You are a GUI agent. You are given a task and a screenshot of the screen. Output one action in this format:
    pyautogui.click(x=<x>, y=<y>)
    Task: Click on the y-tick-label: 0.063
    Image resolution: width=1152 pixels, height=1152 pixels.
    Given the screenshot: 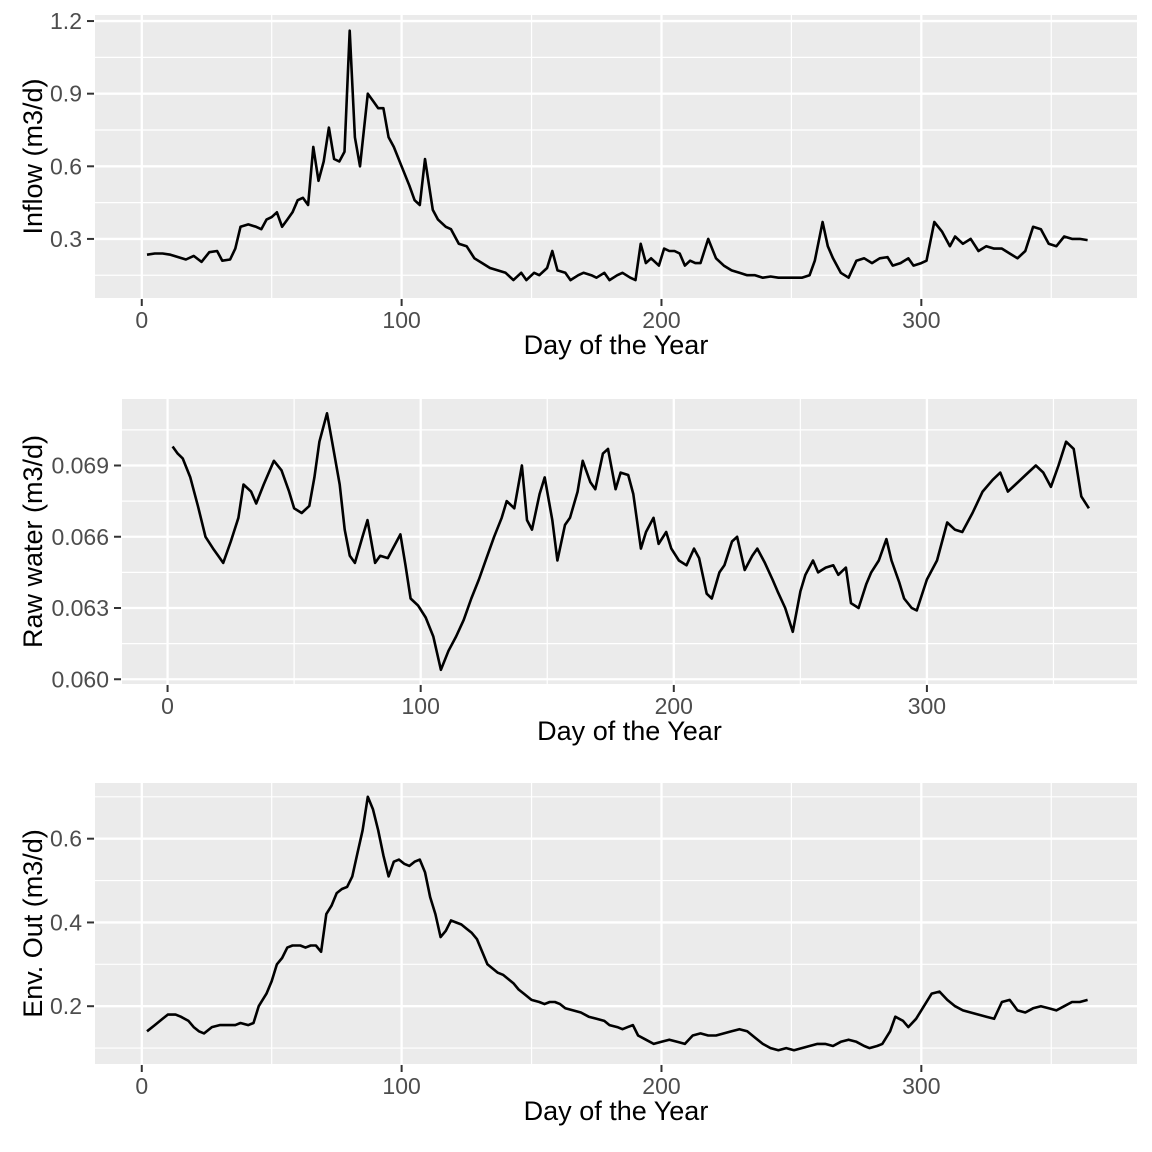 What is the action you would take?
    pyautogui.click(x=80, y=608)
    